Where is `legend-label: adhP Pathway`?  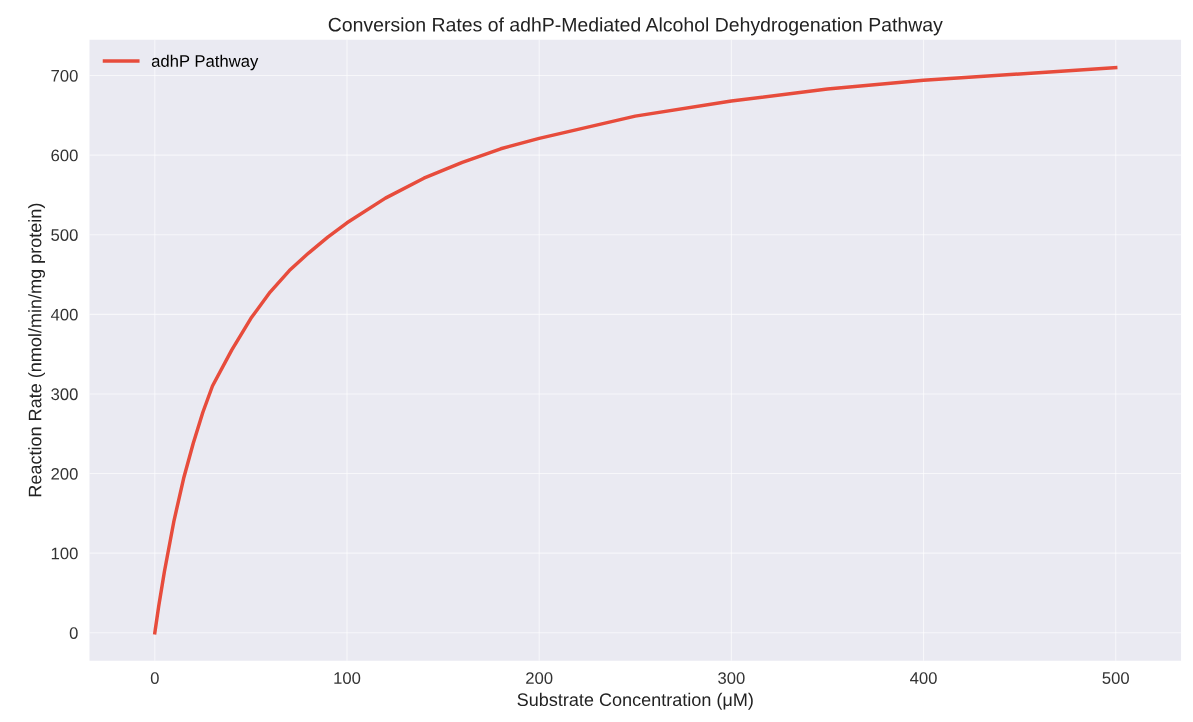
legend-label: adhP Pathway is located at coordinates (205, 62).